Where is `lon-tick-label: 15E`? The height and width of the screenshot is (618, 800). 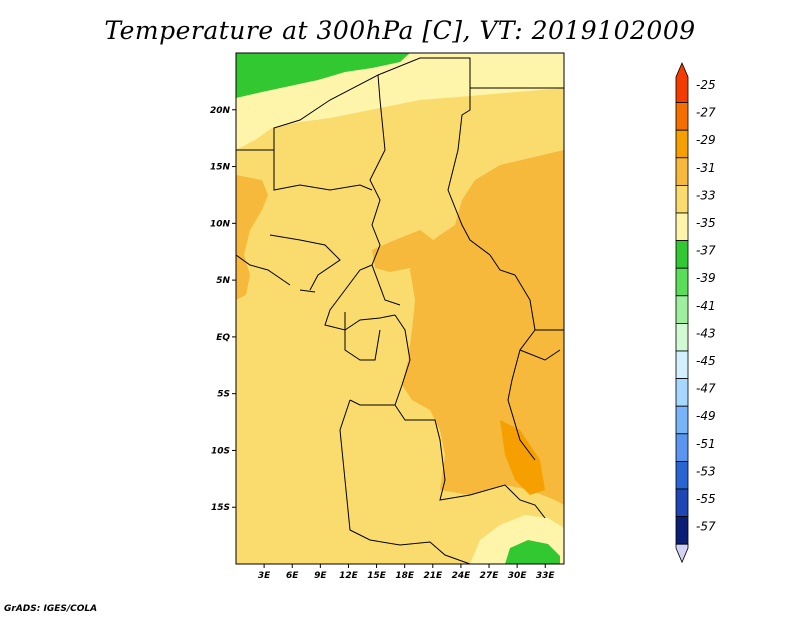 lon-tick-label: 15E is located at coordinates (377, 576).